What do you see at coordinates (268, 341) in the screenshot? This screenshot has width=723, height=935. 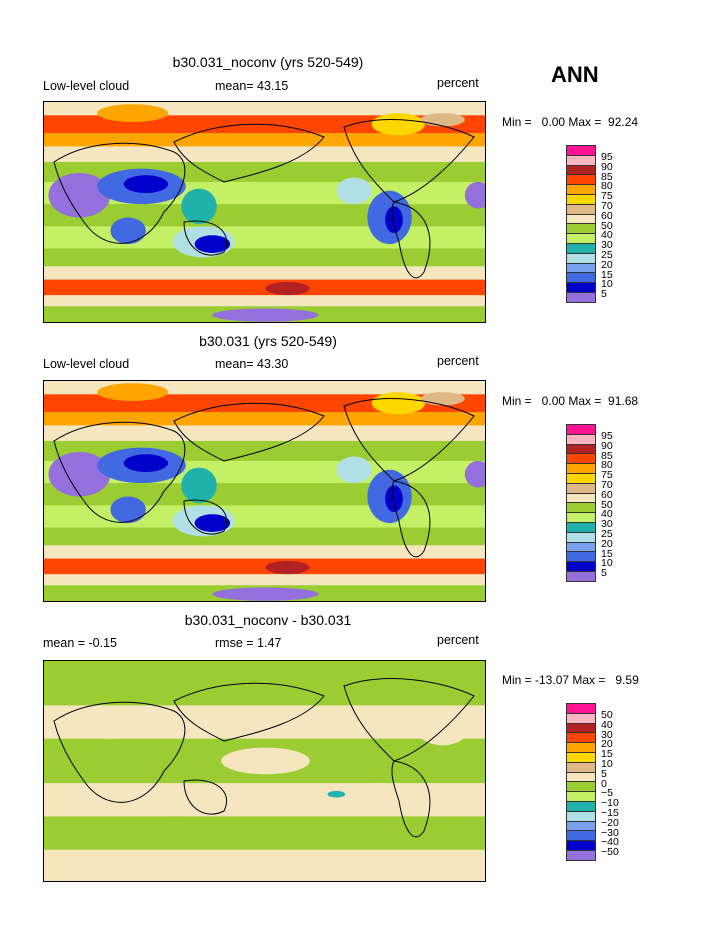 I see `panel-title: b30.031 (yrs 520-549)` at bounding box center [268, 341].